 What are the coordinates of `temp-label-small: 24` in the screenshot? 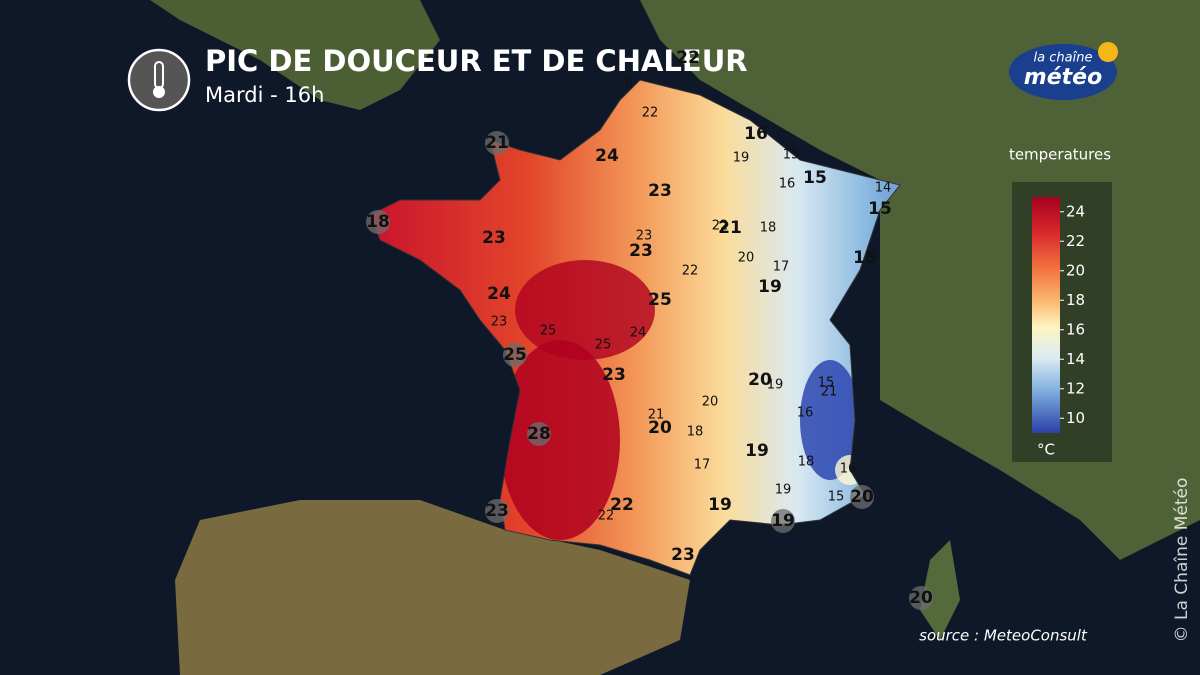 It's located at (638, 333).